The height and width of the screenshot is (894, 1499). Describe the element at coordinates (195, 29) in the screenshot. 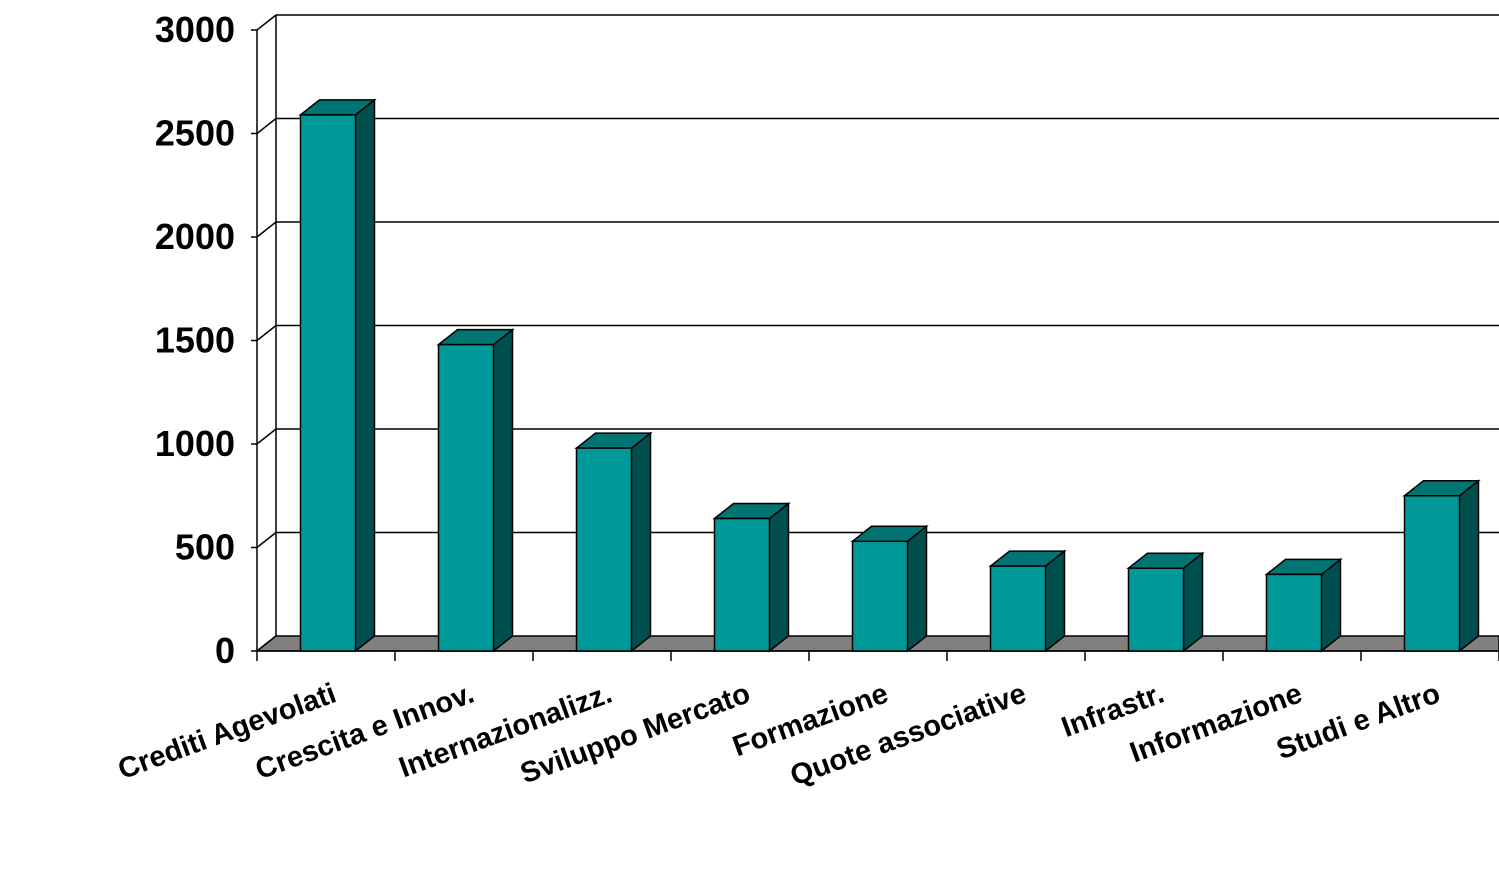

I see `y-tick-label: 3000` at that location.